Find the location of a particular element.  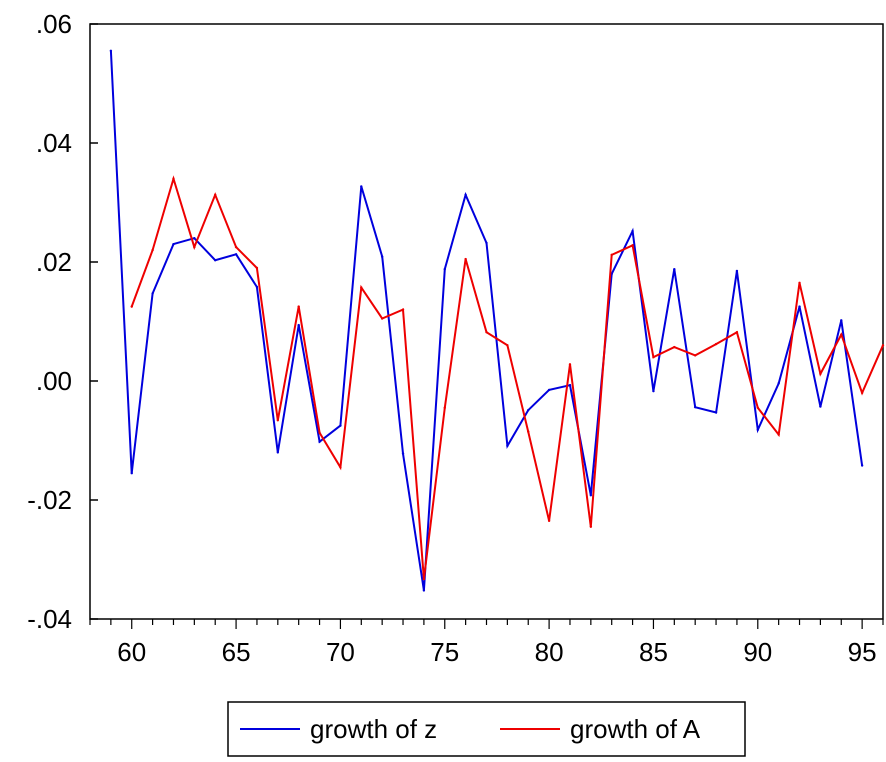

x-tick-label: 95 is located at coordinates (862, 652).